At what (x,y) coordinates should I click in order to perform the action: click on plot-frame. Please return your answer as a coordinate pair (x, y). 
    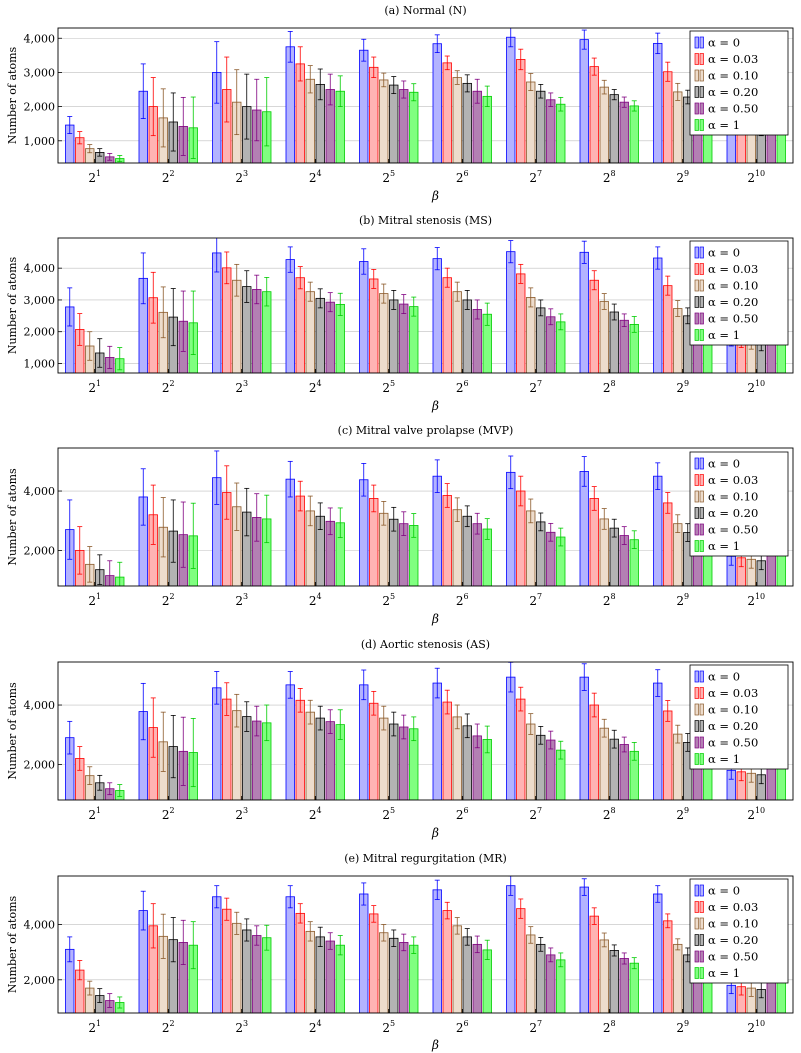
    Looking at the image, I should click on (425, 731).